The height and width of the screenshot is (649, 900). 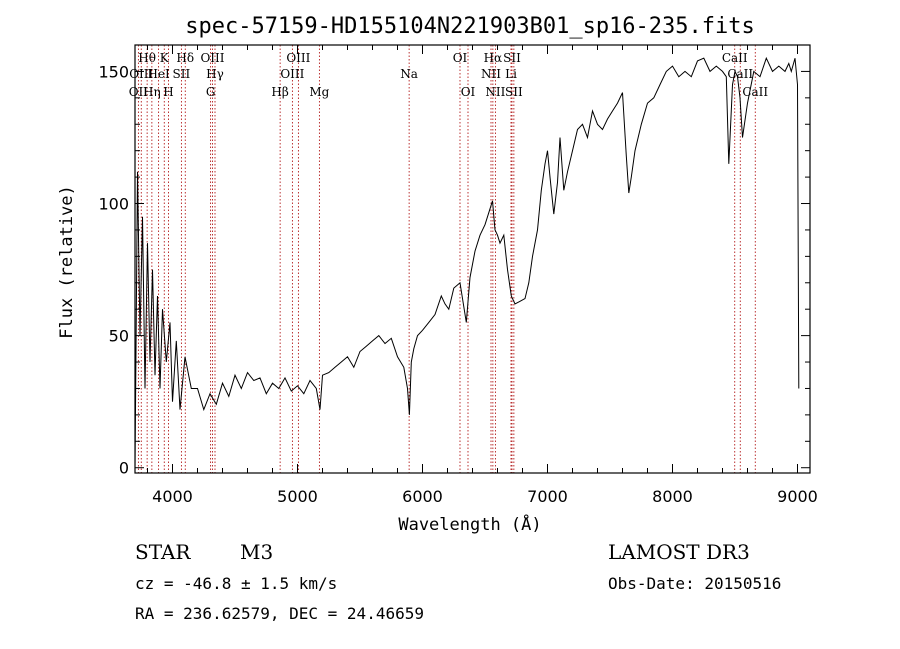 What do you see at coordinates (152, 92) in the screenshot?
I see `spectral-line-label: Hη` at bounding box center [152, 92].